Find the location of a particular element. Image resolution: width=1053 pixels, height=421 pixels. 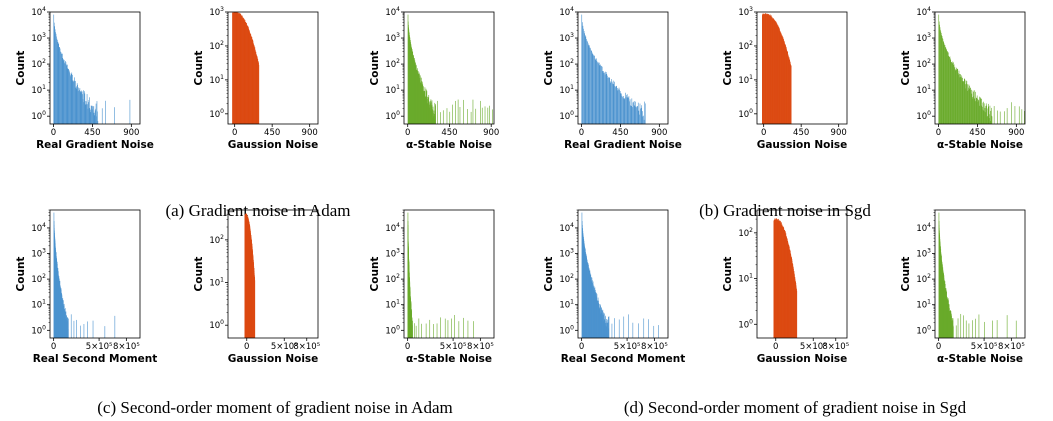

x-tick-label: 450 is located at coordinates (92, 133).